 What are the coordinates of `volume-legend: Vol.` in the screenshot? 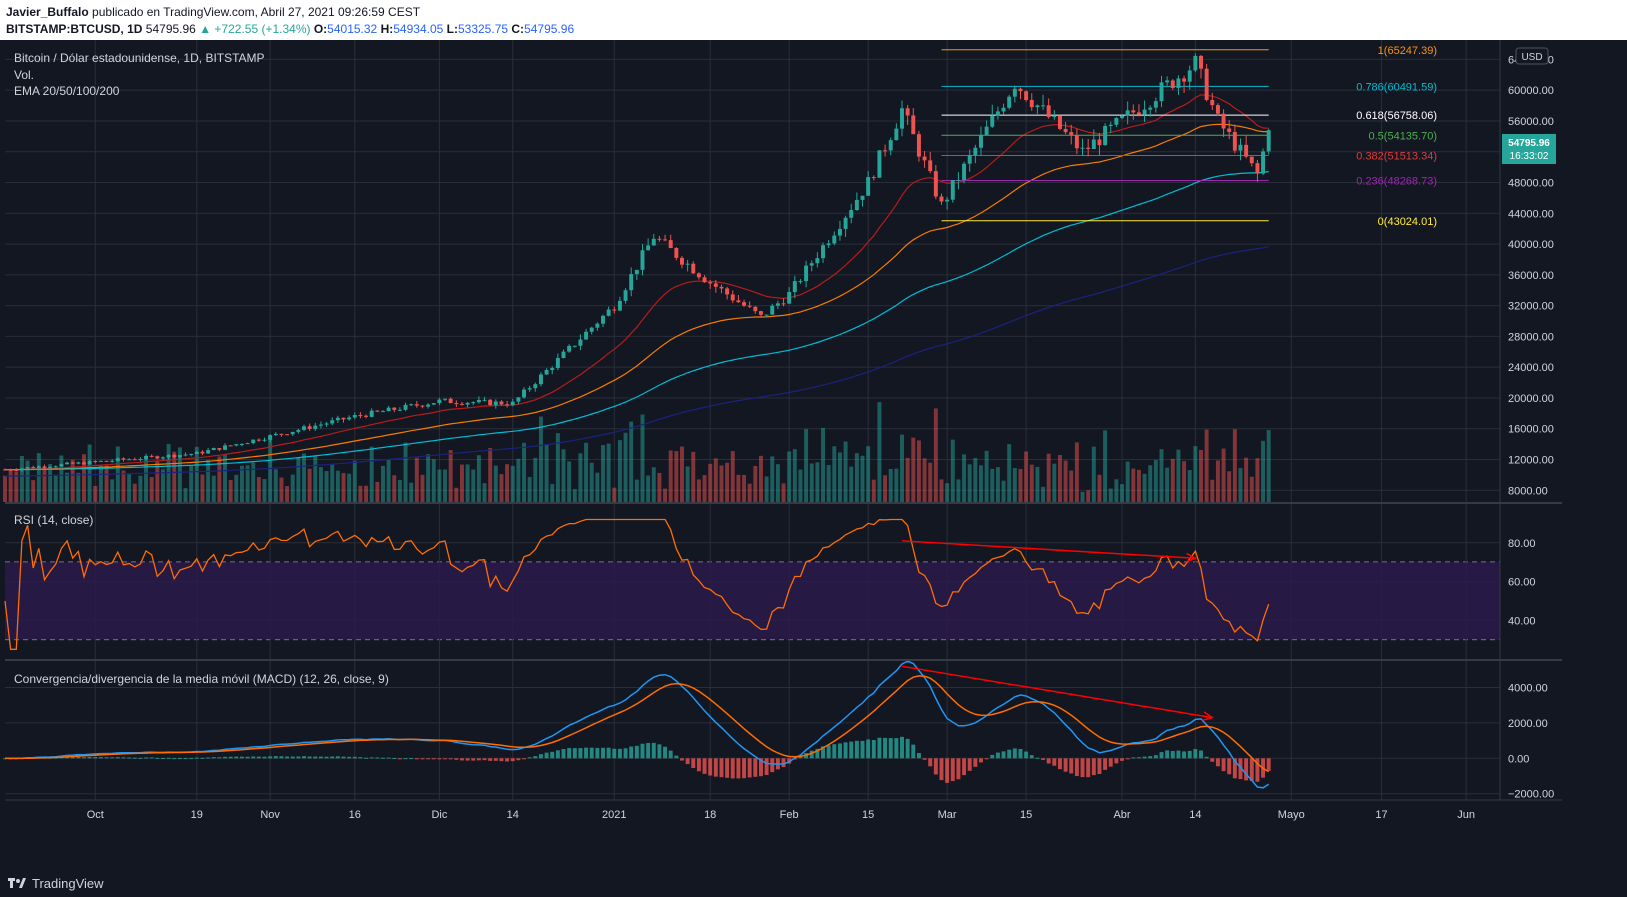 It's located at (24, 75).